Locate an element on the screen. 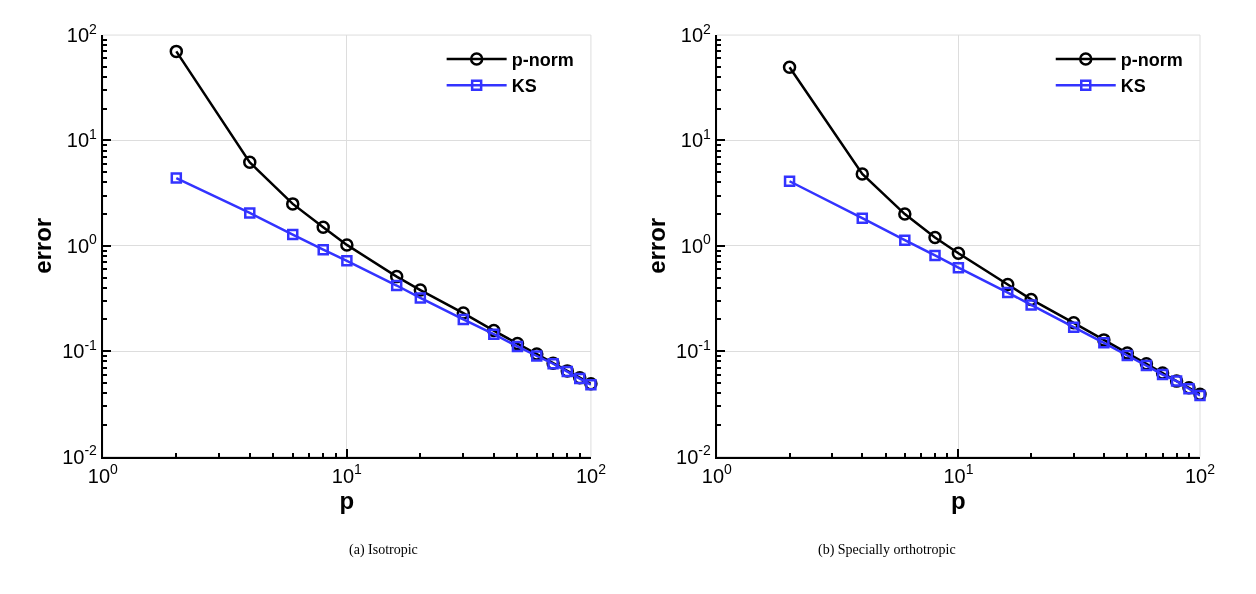 This screenshot has width=1256, height=594. text: (a) Isotropic is located at coordinates (383, 550).